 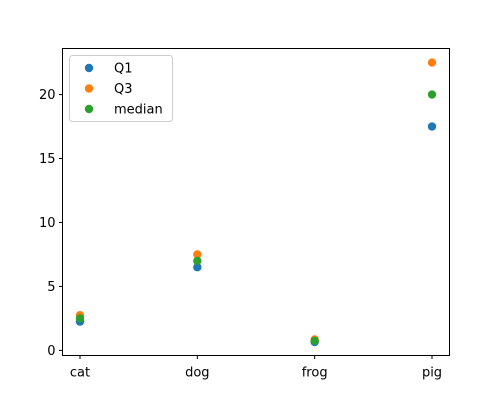 What do you see at coordinates (89, 109) in the screenshot?
I see `legend-marker-median` at bounding box center [89, 109].